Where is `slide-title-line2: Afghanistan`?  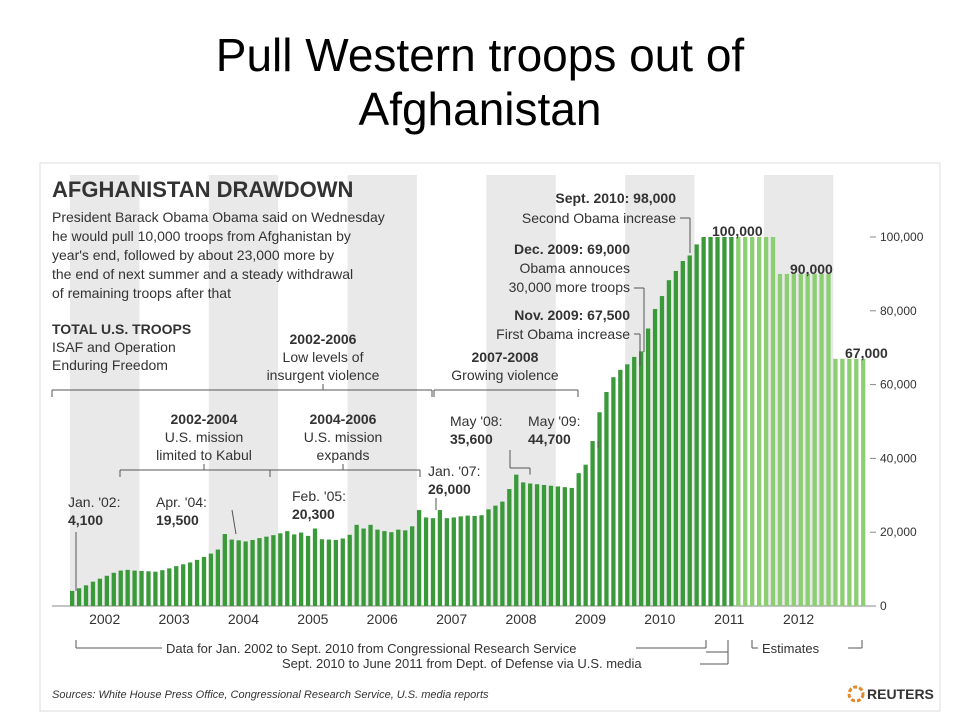 slide-title-line2: Afghanistan is located at coordinates (480, 109).